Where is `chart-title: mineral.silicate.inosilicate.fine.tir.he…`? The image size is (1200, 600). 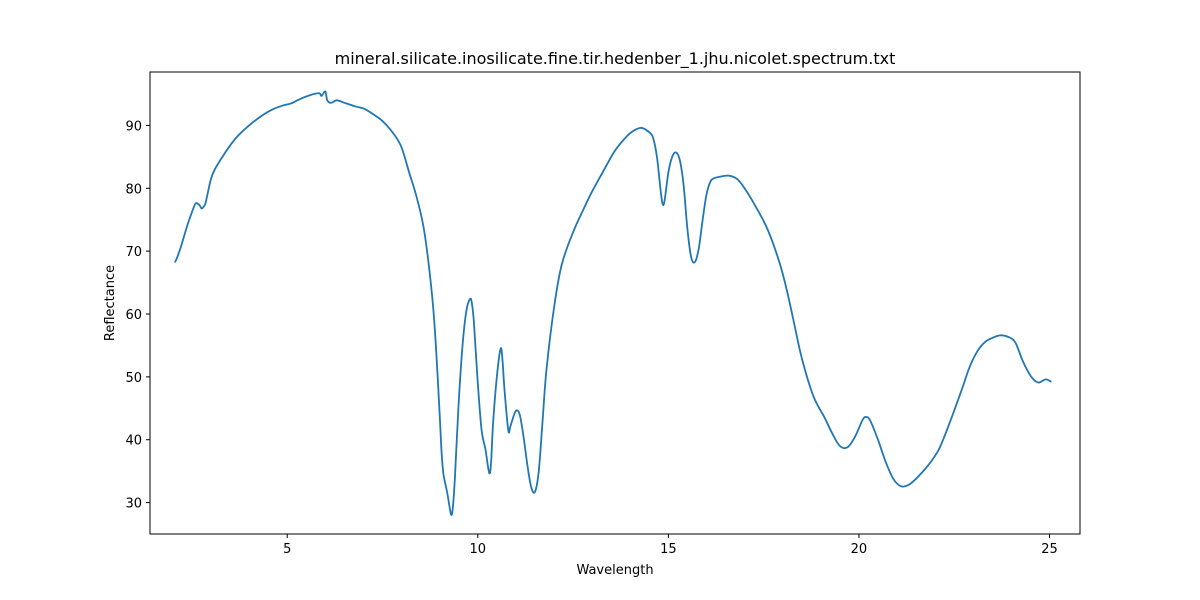
chart-title: mineral.silicate.inosilicate.fine.tir.he… is located at coordinates (615, 59).